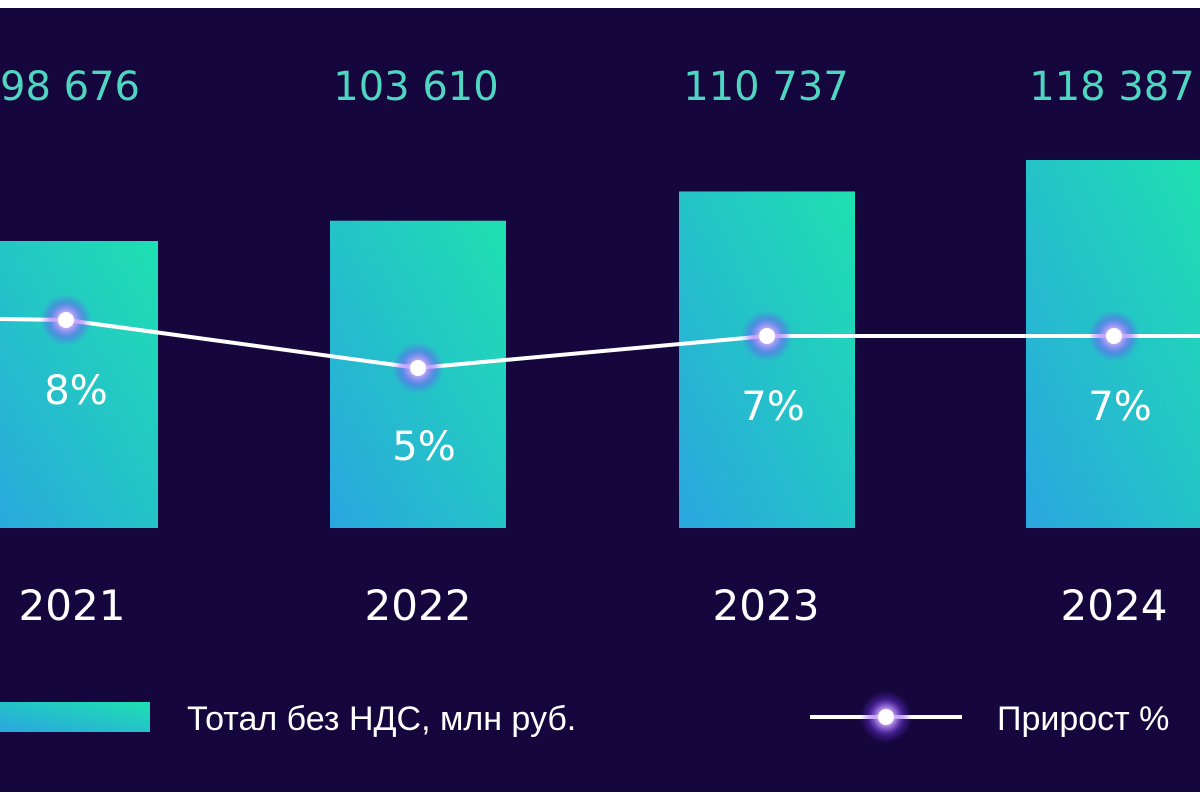 The width and height of the screenshot is (1200, 800). Describe the element at coordinates (415, 87) in the screenshot. I see `value-label: 103 610` at that location.